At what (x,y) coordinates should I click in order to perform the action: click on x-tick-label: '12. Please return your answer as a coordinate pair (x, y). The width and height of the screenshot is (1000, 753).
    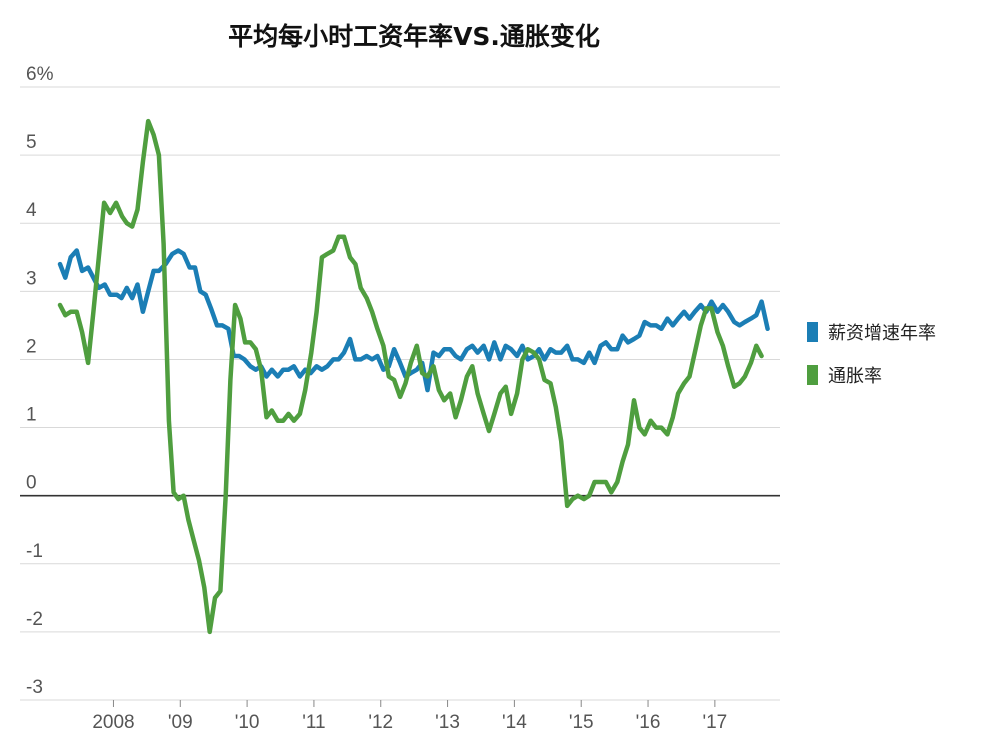
    Looking at the image, I should click on (380, 722).